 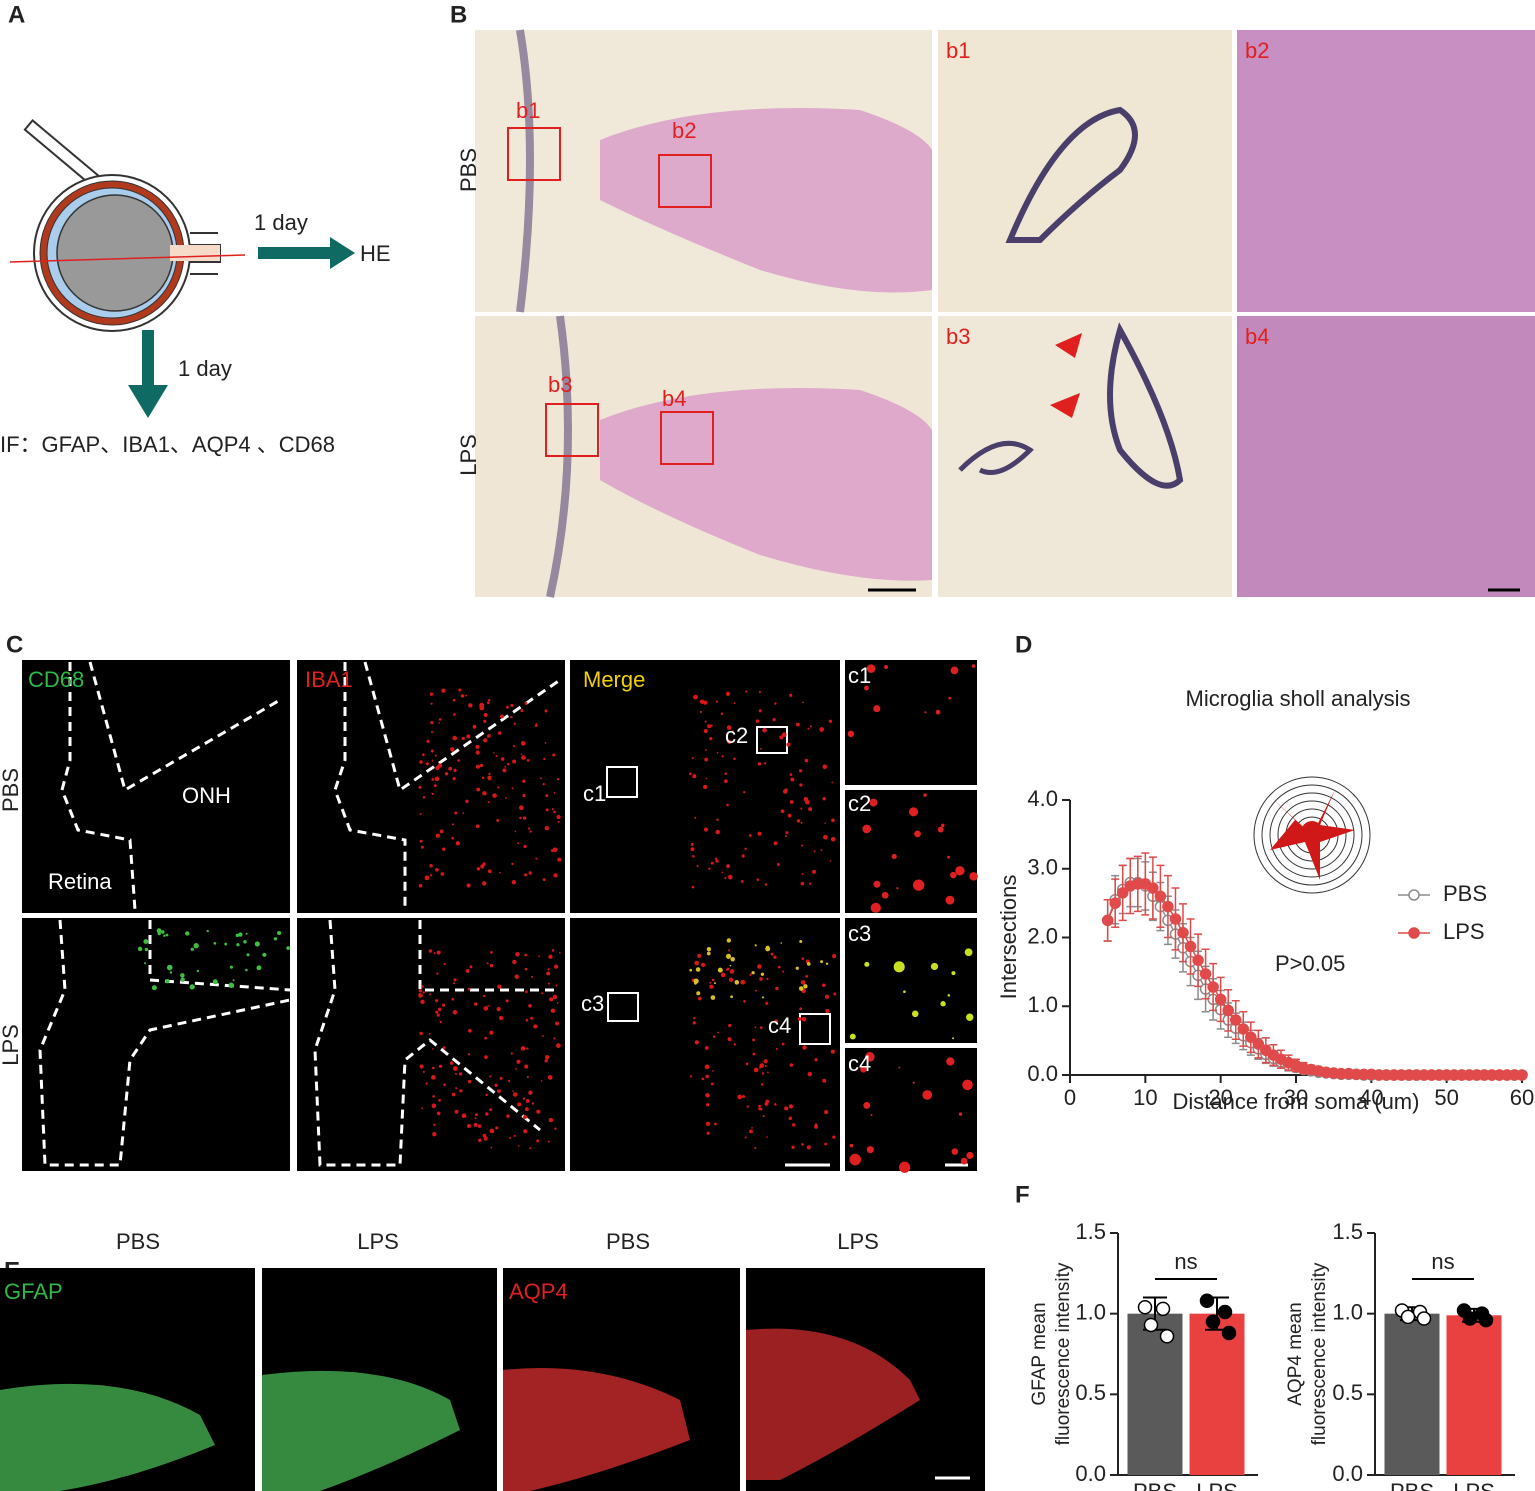 What do you see at coordinates (674, 398) in the screenshot?
I see `box-label: b4` at bounding box center [674, 398].